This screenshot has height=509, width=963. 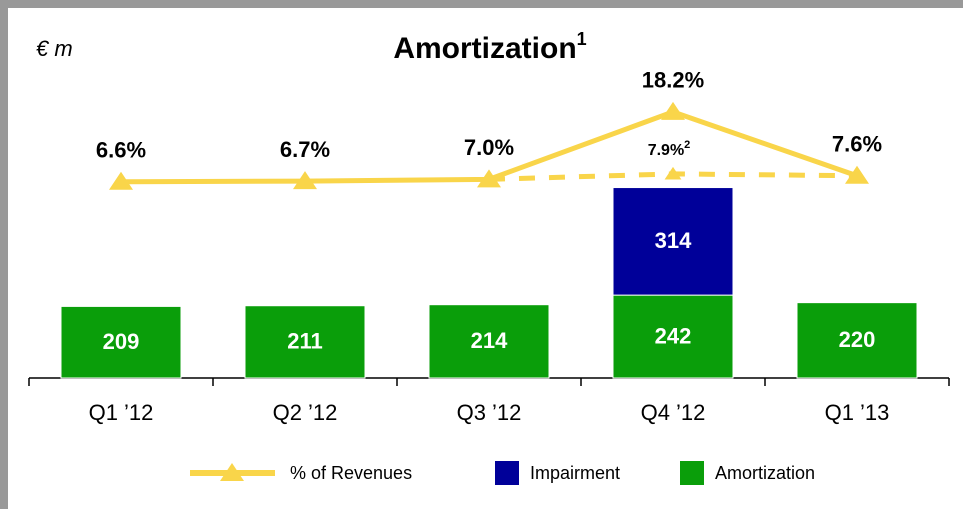 What do you see at coordinates (484, 48) in the screenshot?
I see `title-text: Amortization` at bounding box center [484, 48].